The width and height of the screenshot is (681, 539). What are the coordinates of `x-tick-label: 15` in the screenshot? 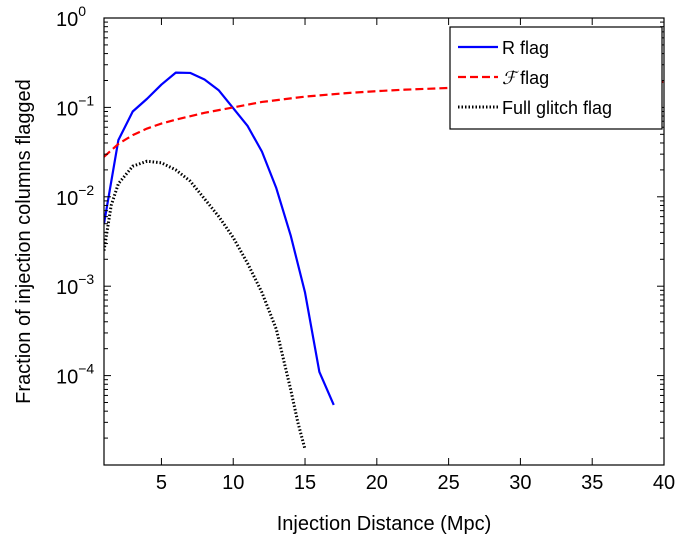 It's located at (305, 483).